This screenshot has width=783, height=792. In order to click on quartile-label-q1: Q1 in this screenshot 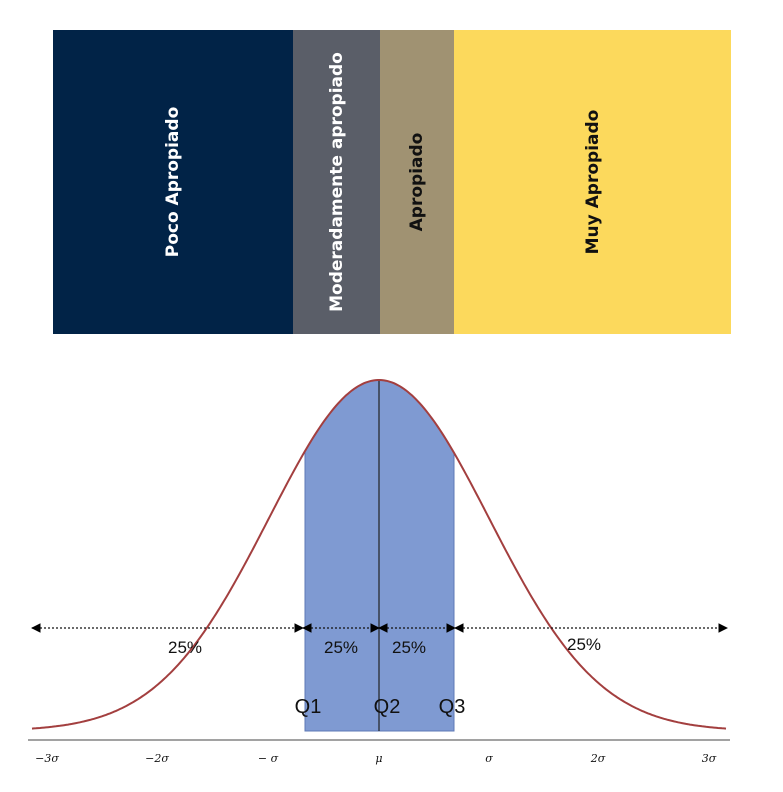, I will do `click(308, 707)`.